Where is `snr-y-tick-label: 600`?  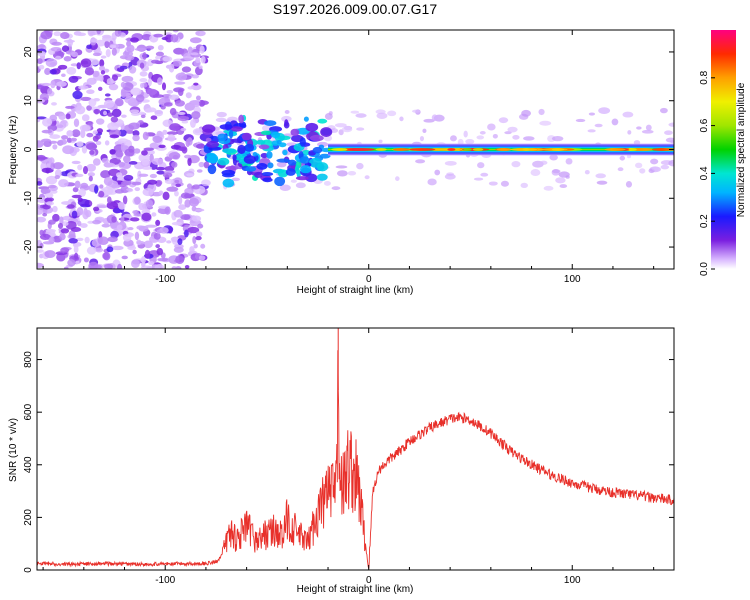
snr-y-tick-label: 600 is located at coordinates (28, 411).